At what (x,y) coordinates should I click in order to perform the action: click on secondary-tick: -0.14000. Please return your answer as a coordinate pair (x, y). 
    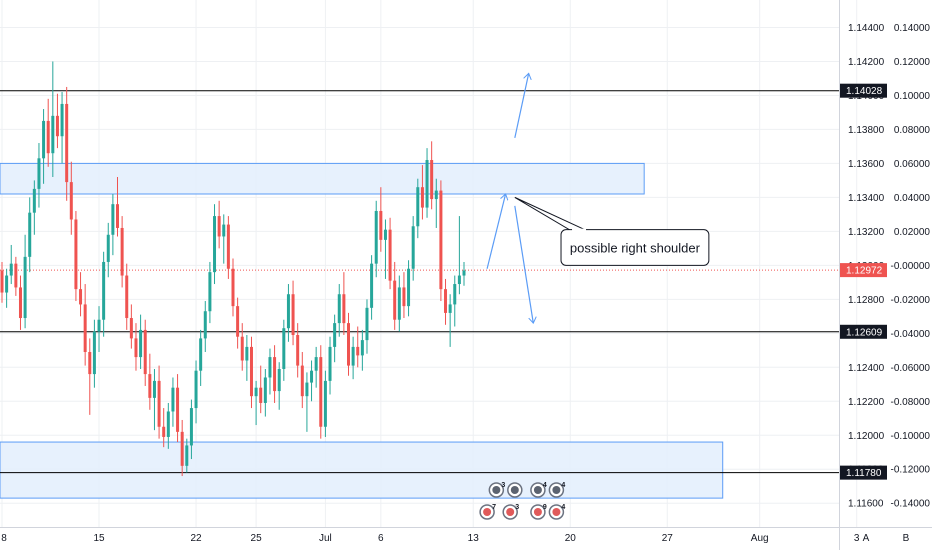
    Looking at the image, I should click on (911, 504).